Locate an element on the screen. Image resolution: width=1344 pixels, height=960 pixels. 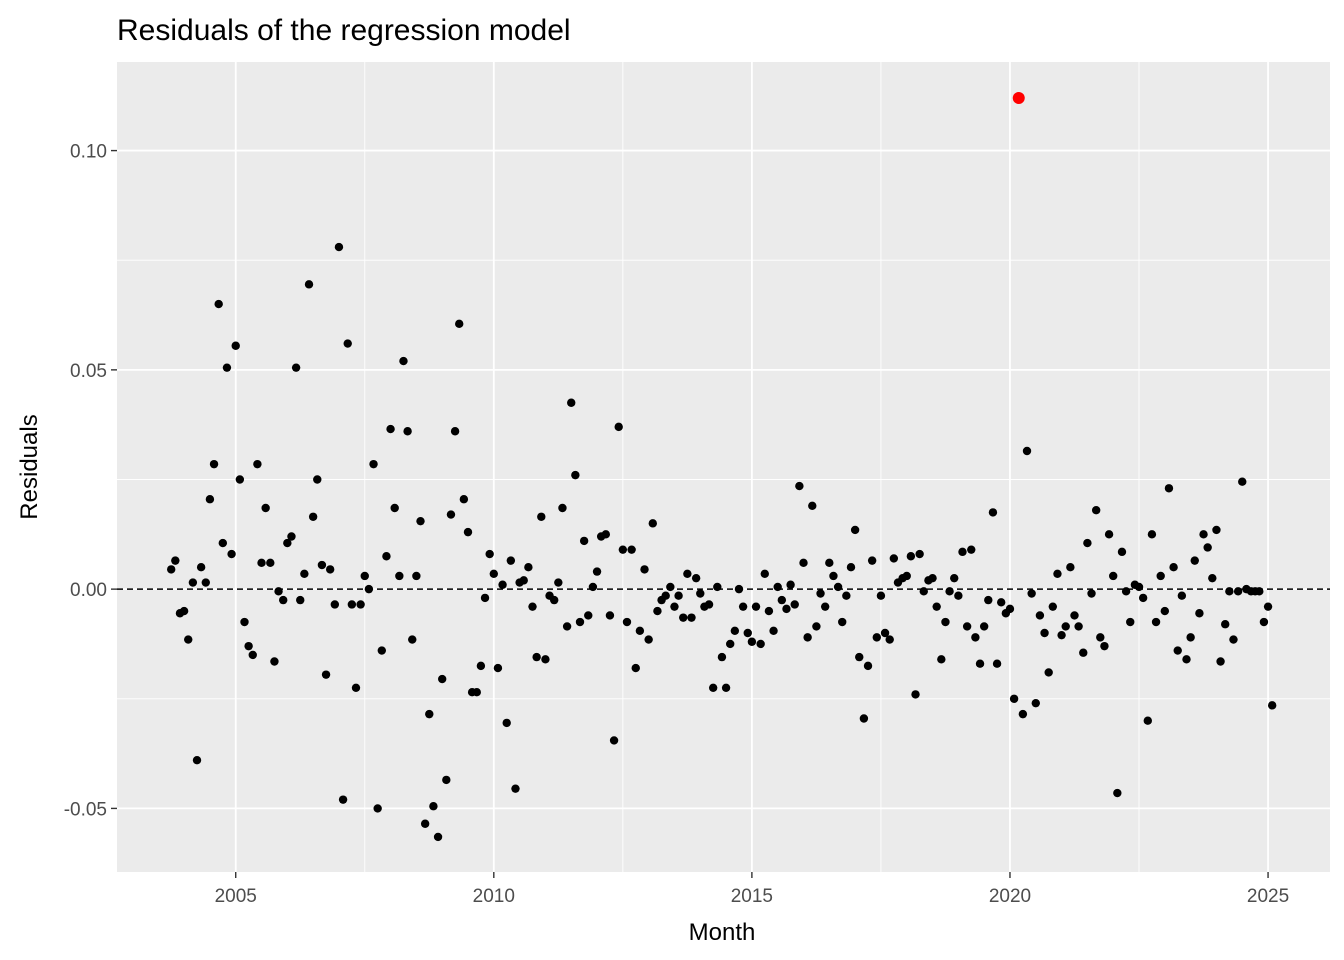
y-axis: -0.05 0.00 0.05 0.10 is located at coordinates (90, 481).